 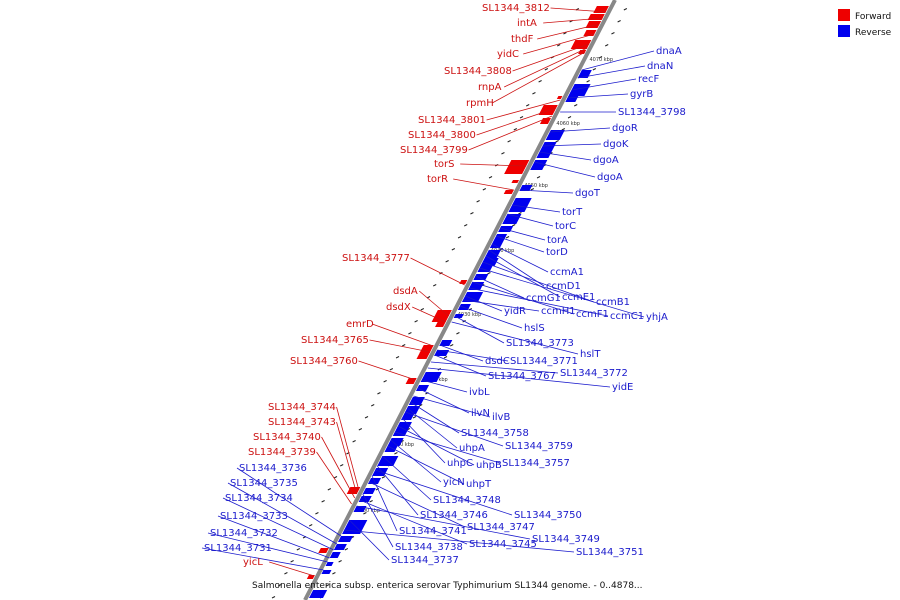 What do you see at coordinates (515, 311) in the screenshot?
I see `gene-label-yidr: yidR` at bounding box center [515, 311].